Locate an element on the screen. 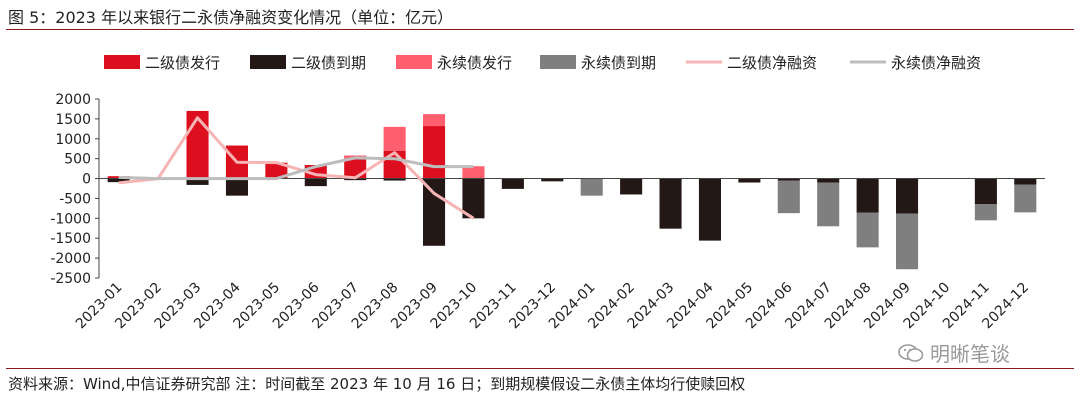 Image resolution: width=1080 pixels, height=401 pixels. legend-item: 永续债净融资 is located at coordinates (915, 63).